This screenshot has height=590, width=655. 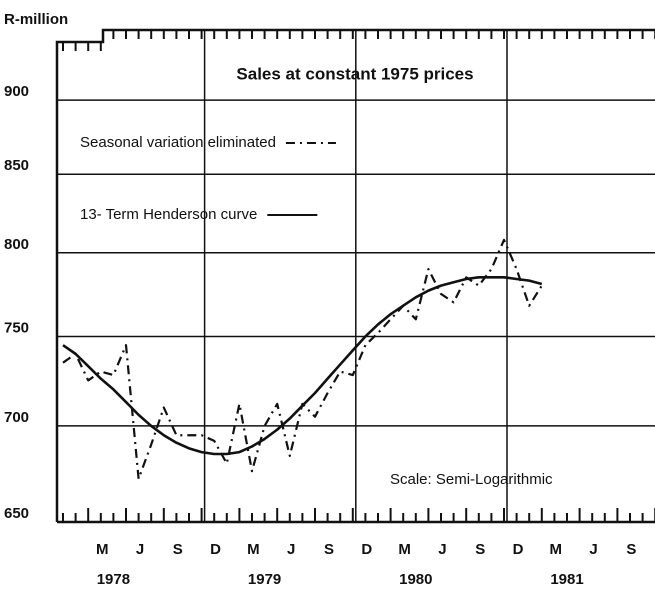 What do you see at coordinates (16, 165) in the screenshot?
I see `y-tick-label: 850` at bounding box center [16, 165].